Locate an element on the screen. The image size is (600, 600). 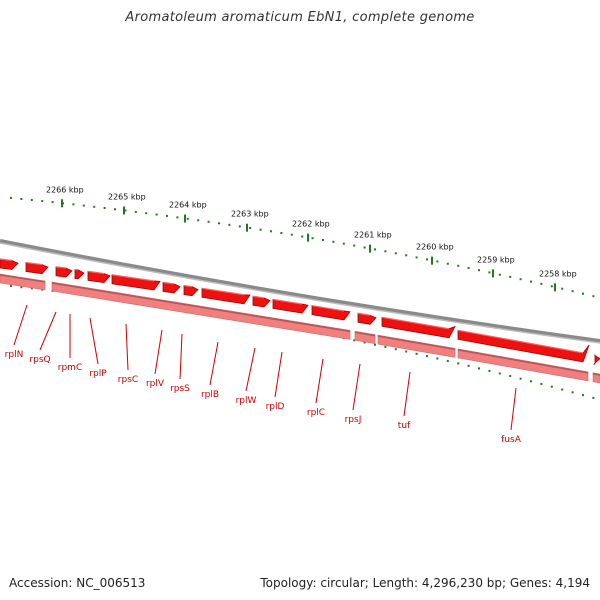
tick-label: 2263 kbp is located at coordinates (250, 214).